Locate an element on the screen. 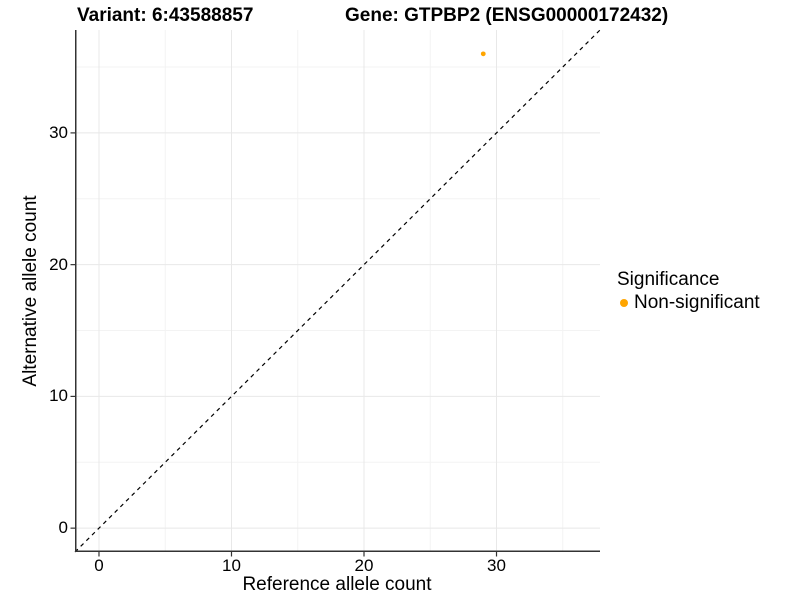  y-tick-label: 0 is located at coordinates (63, 528).